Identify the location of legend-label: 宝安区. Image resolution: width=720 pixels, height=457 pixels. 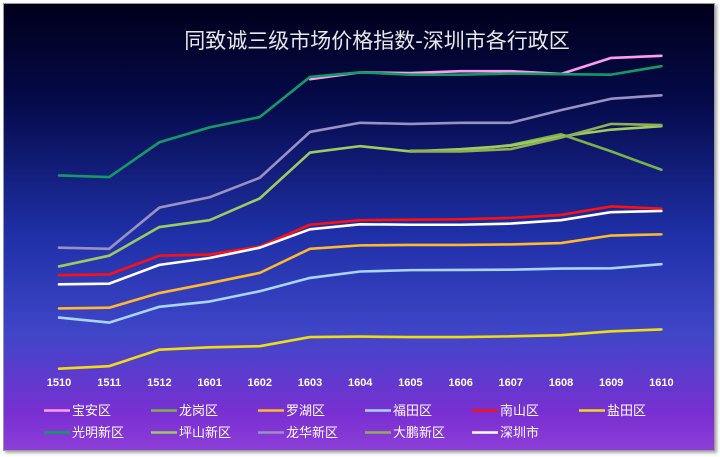
(91, 411).